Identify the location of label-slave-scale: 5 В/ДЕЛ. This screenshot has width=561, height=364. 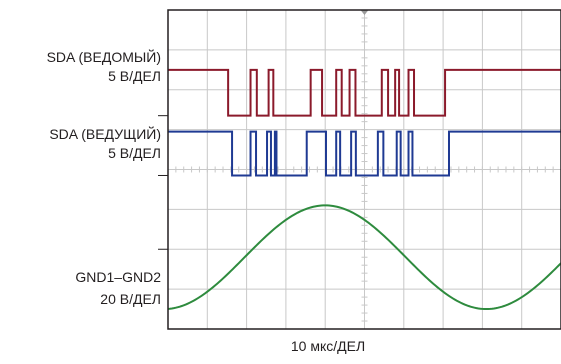
(134, 76).